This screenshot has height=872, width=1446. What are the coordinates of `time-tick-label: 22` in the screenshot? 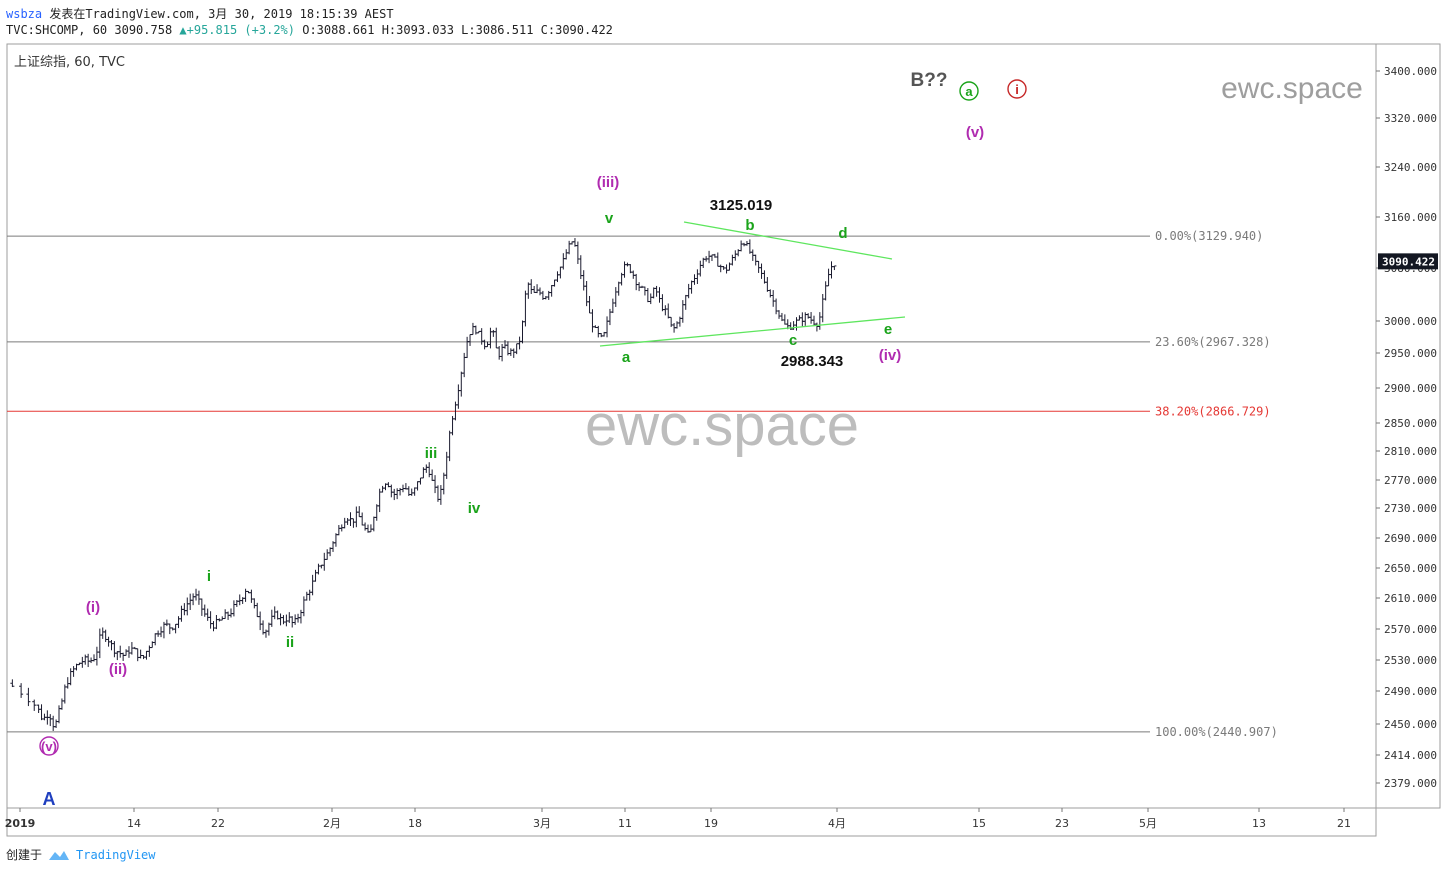 It's located at (218, 823).